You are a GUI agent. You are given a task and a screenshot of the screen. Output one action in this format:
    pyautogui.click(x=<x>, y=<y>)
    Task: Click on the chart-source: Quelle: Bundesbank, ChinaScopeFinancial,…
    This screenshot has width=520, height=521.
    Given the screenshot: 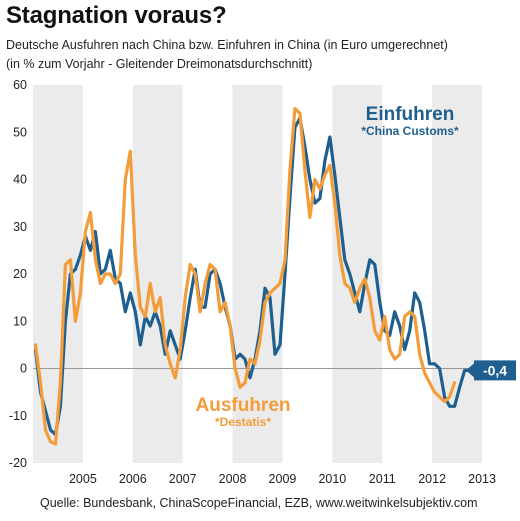 What is the action you would take?
    pyautogui.click(x=259, y=503)
    